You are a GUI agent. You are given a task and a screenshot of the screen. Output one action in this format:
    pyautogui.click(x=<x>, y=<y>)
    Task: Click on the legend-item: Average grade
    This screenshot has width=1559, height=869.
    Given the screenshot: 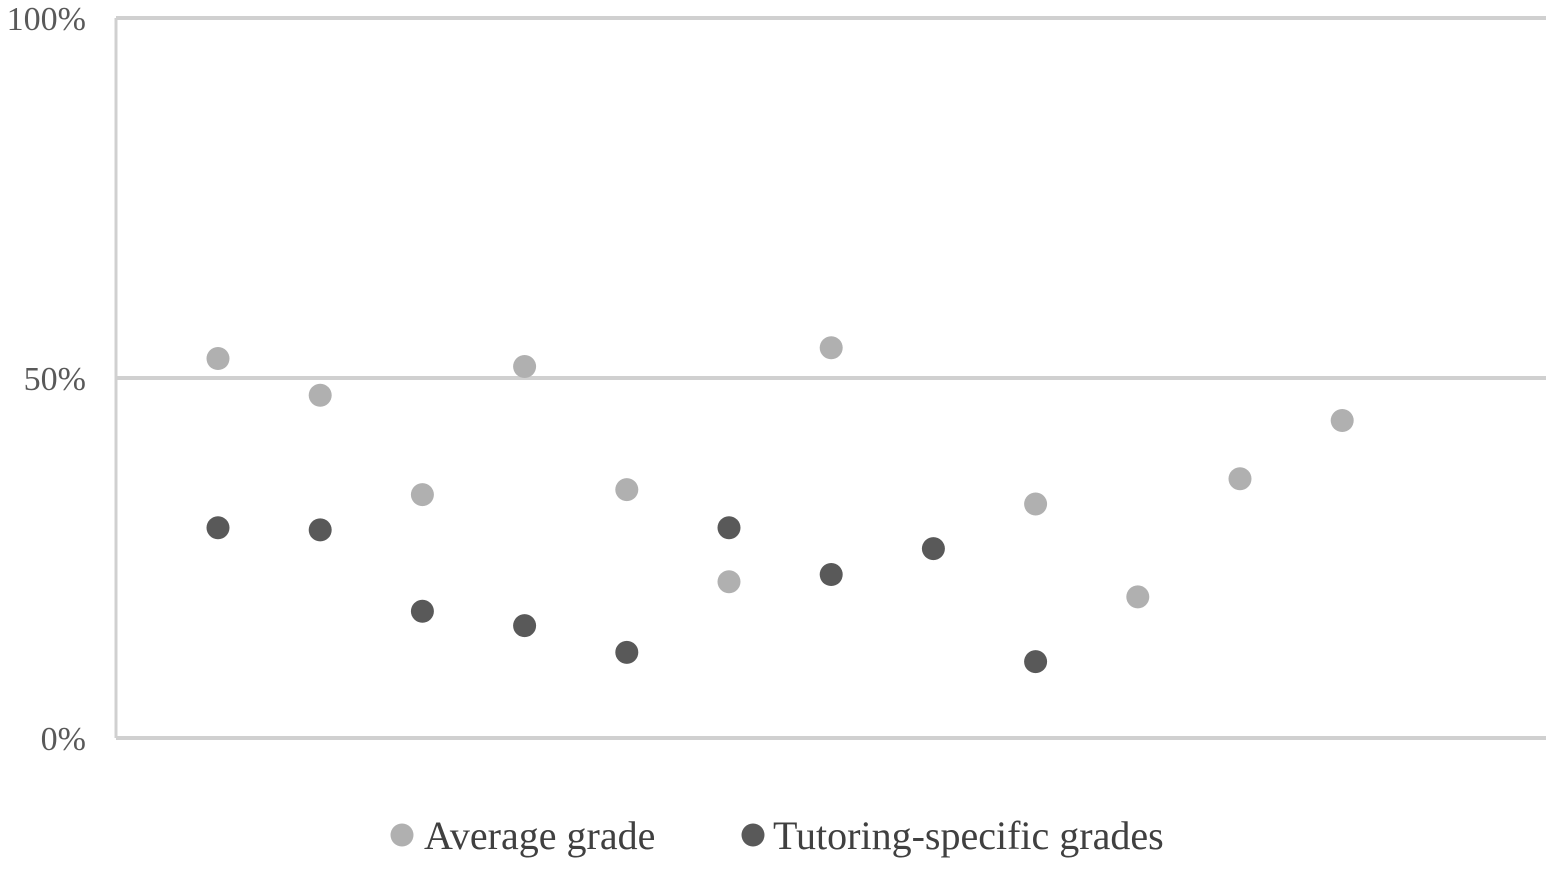 What is the action you would take?
    pyautogui.click(x=522, y=835)
    